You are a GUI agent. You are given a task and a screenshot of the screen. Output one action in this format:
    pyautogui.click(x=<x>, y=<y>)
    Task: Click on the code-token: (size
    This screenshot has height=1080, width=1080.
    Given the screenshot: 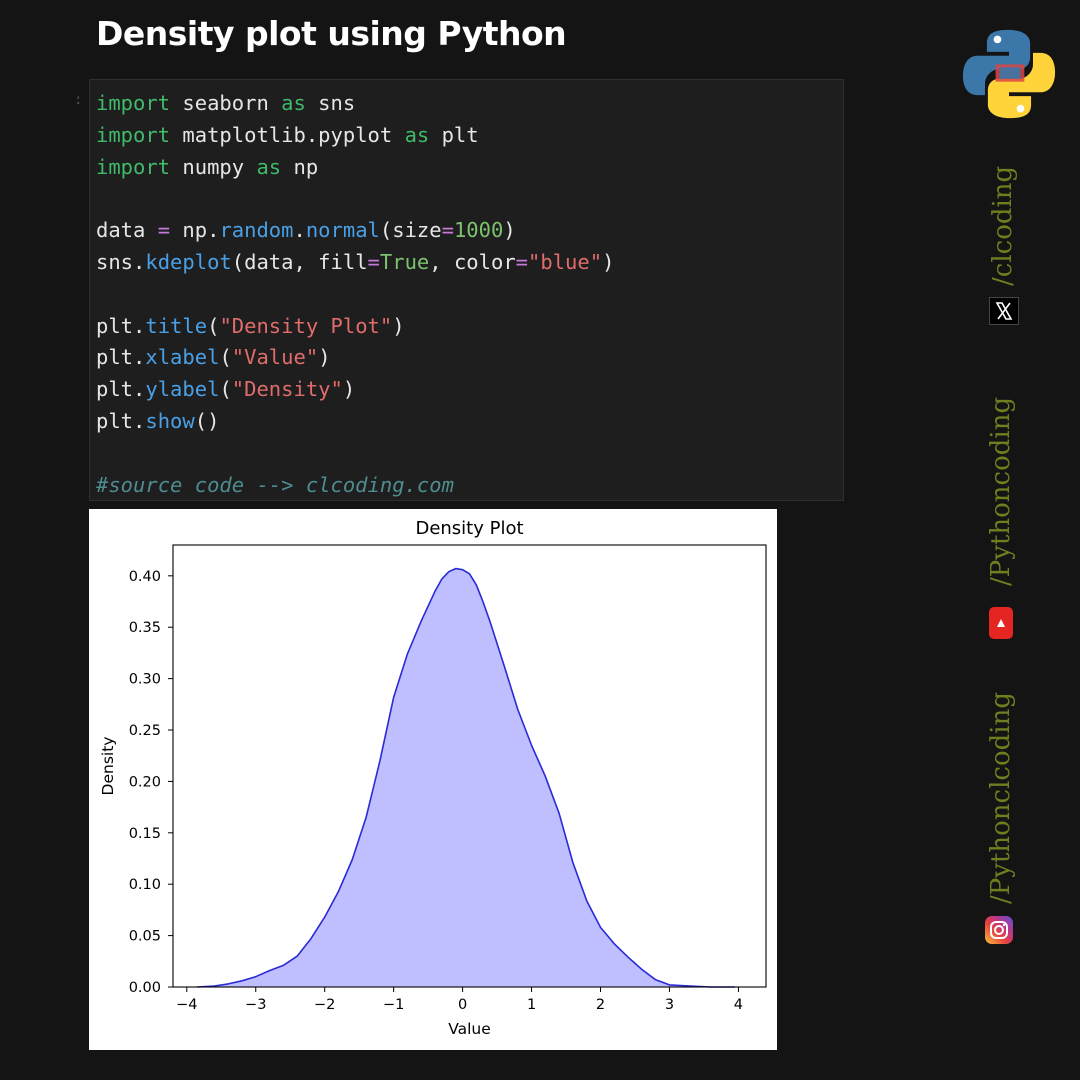 What is the action you would take?
    pyautogui.click(x=410, y=230)
    